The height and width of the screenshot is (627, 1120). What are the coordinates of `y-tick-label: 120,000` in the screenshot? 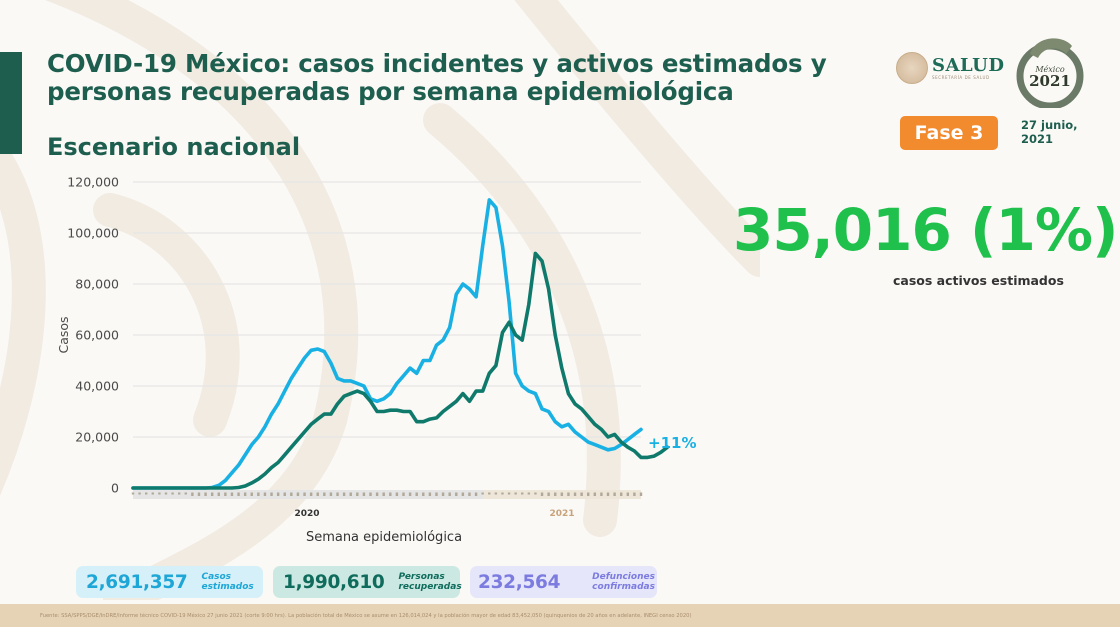 It's located at (93, 182).